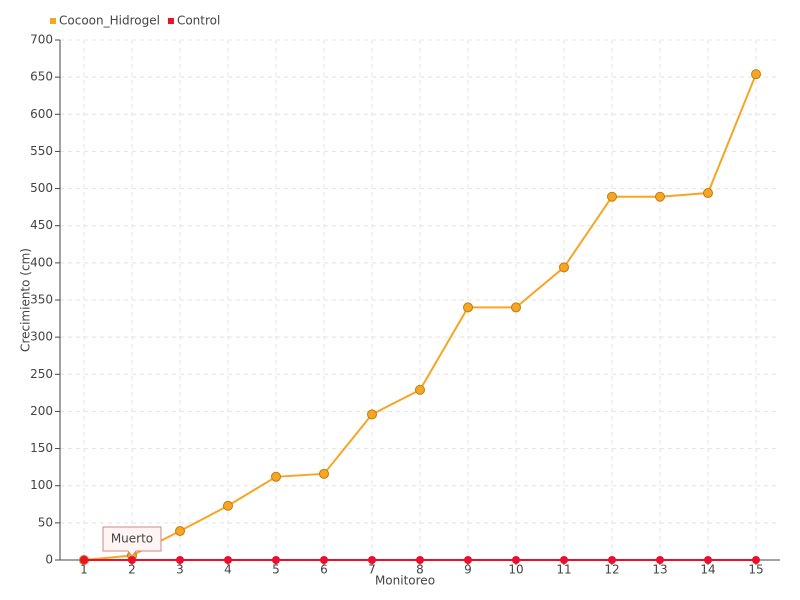  I want to click on x-tick-label: 3, so click(180, 570).